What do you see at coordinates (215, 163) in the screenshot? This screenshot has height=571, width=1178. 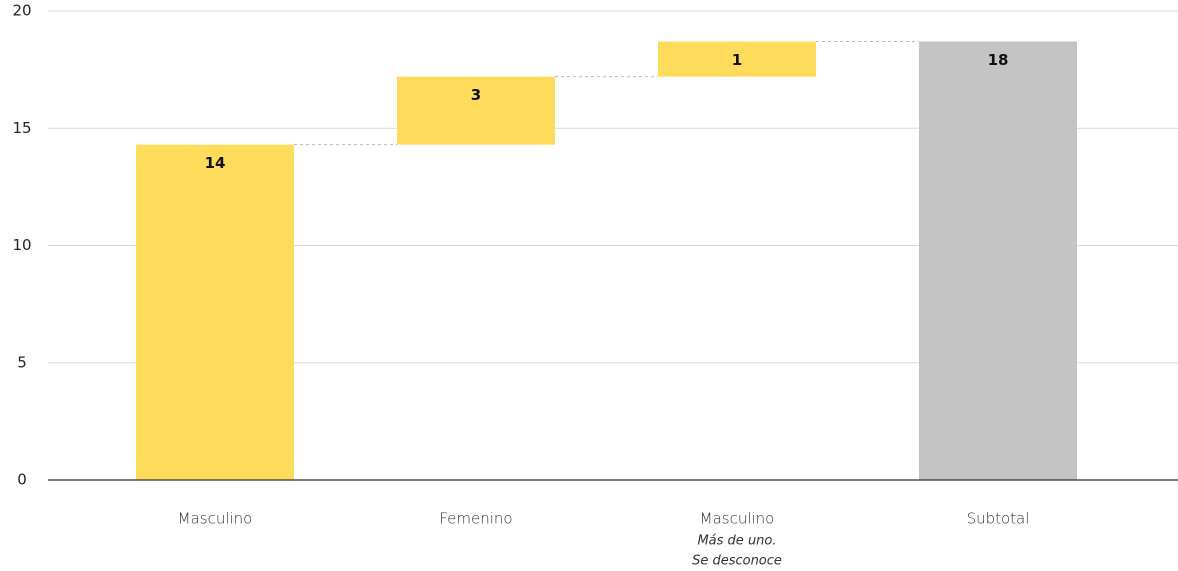 I see `value-label: 14` at bounding box center [215, 163].